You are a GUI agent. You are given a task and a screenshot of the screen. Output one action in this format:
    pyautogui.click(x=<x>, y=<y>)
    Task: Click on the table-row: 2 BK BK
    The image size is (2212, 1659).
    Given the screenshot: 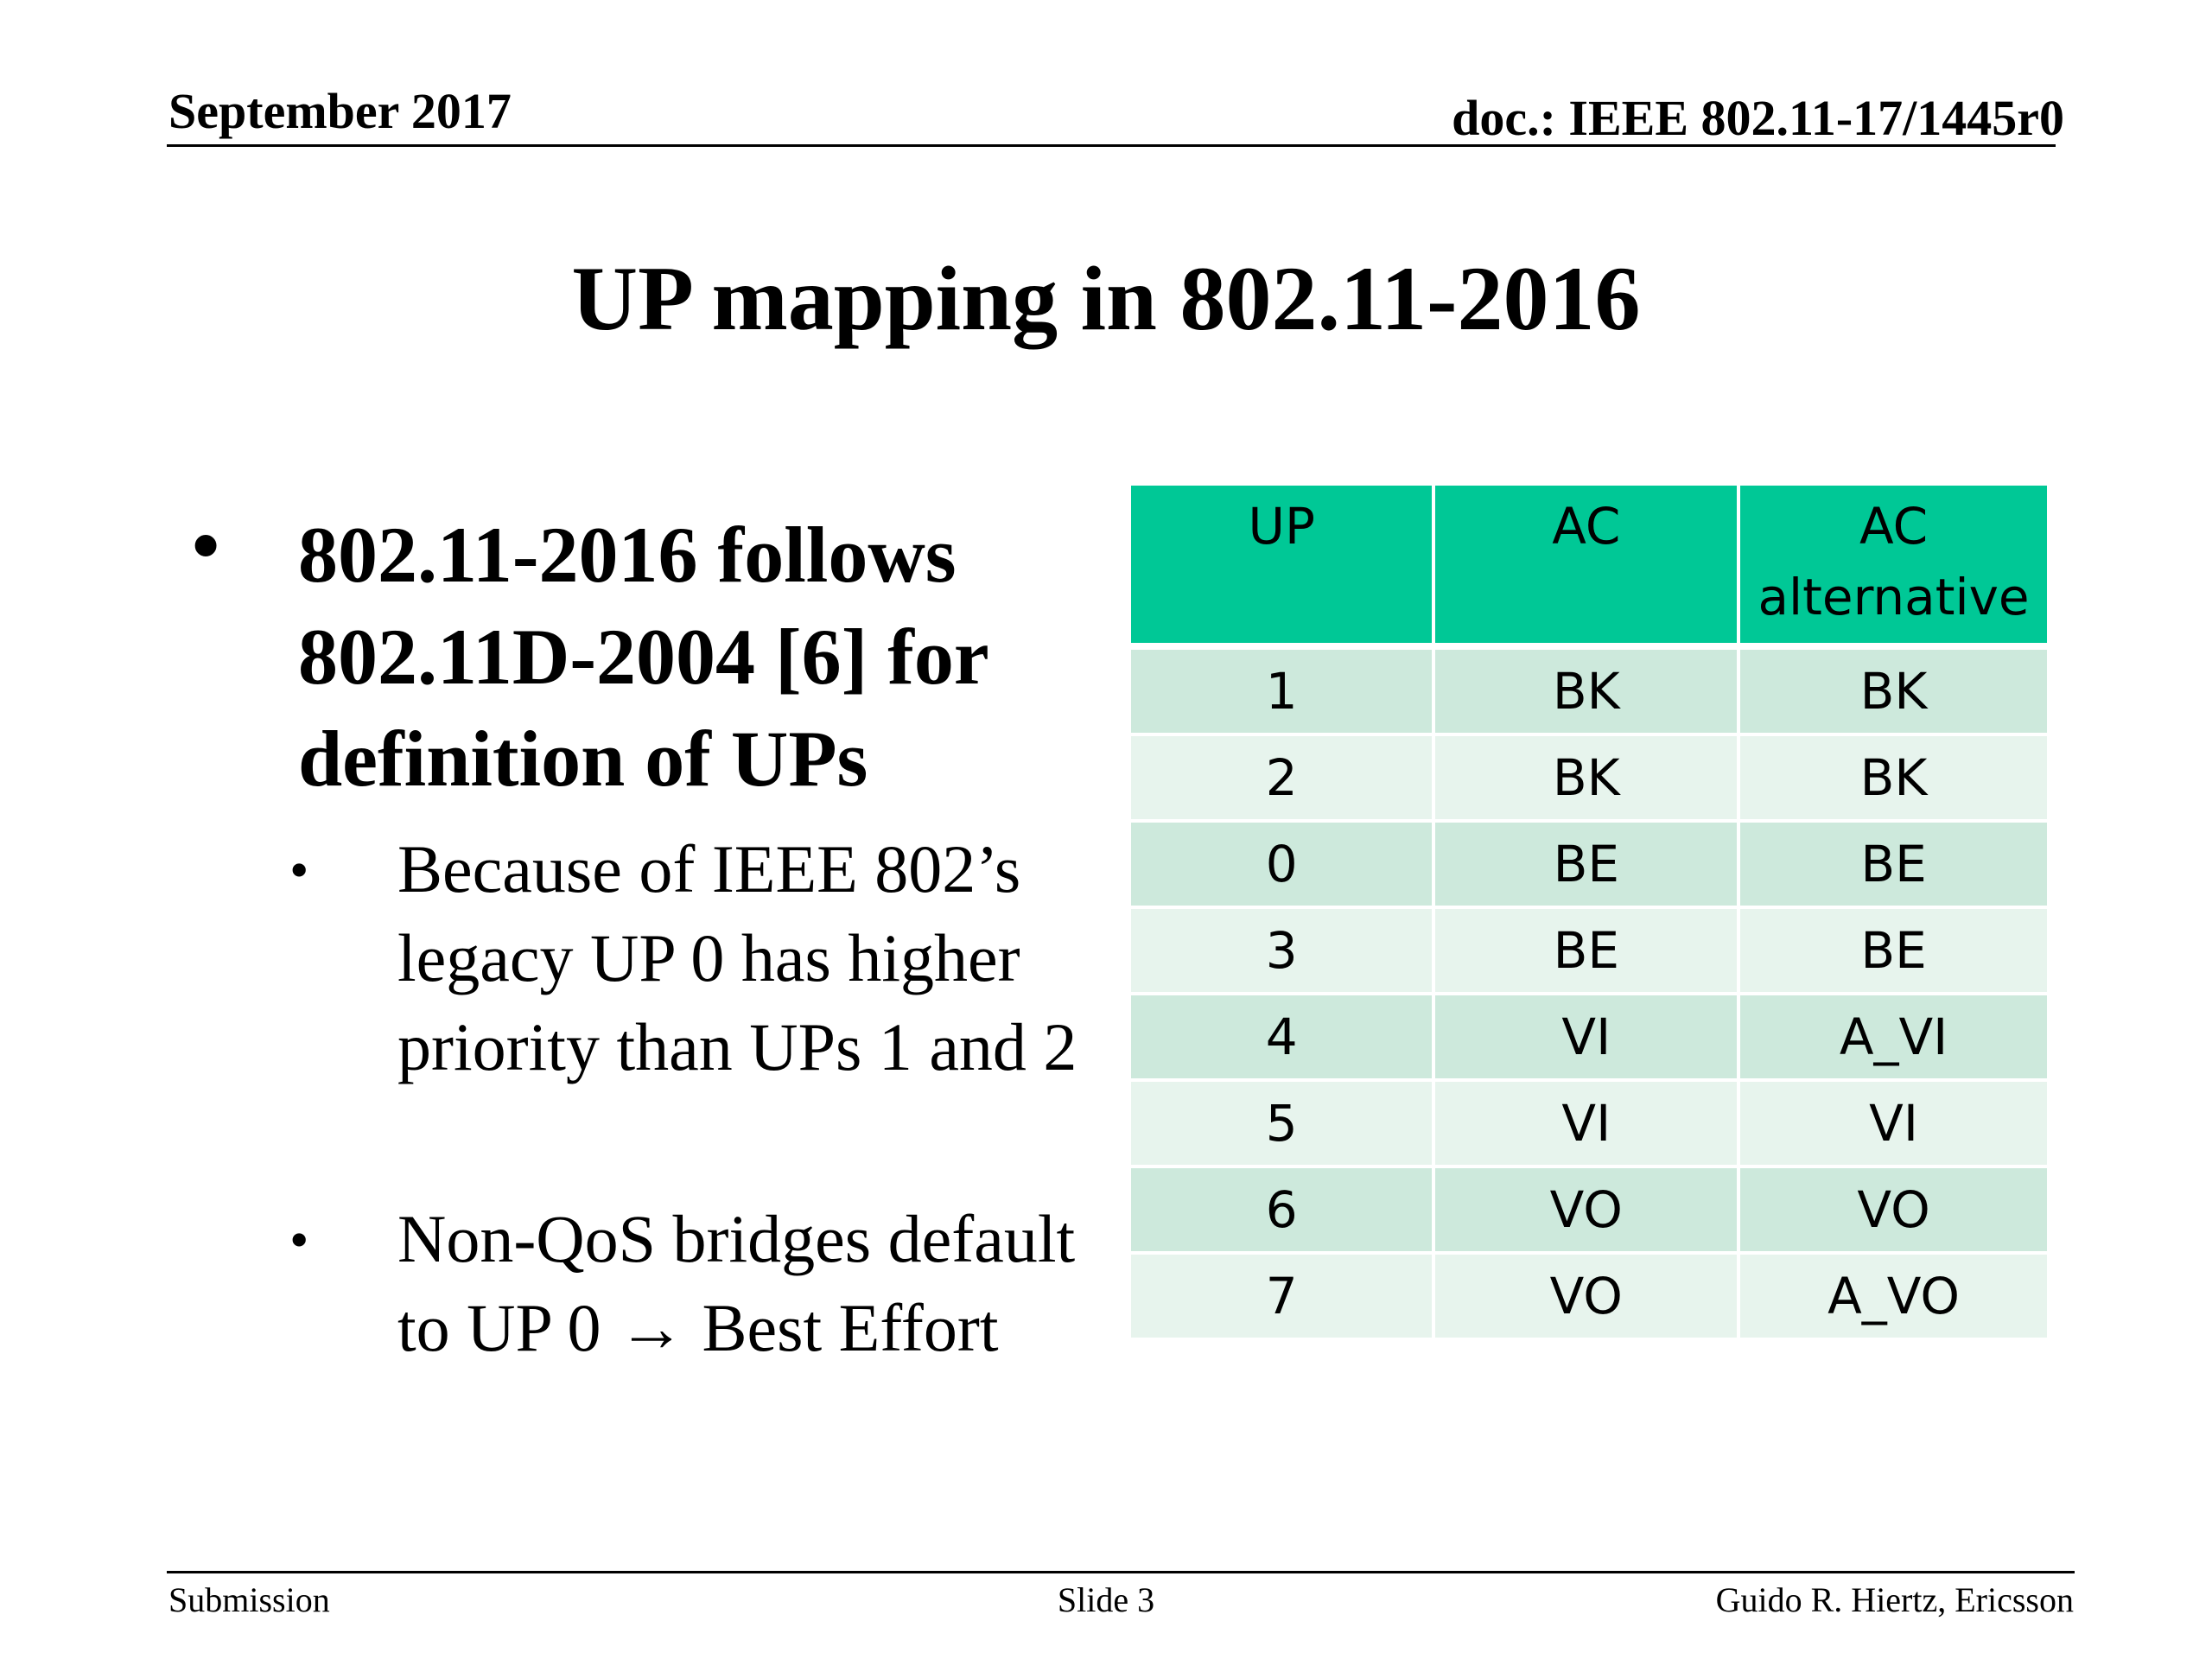 What is the action you would take?
    pyautogui.click(x=1588, y=778)
    